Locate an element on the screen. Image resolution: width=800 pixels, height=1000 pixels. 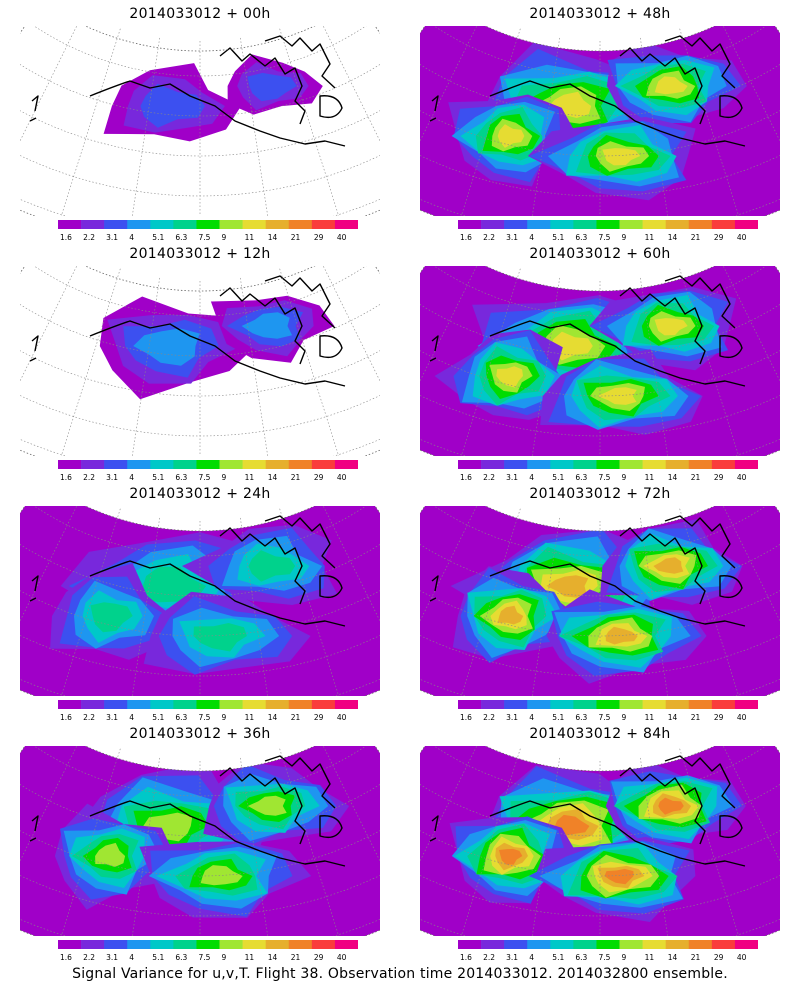
panel-title: 2014033012 + 48h is located at coordinates (600, 14).